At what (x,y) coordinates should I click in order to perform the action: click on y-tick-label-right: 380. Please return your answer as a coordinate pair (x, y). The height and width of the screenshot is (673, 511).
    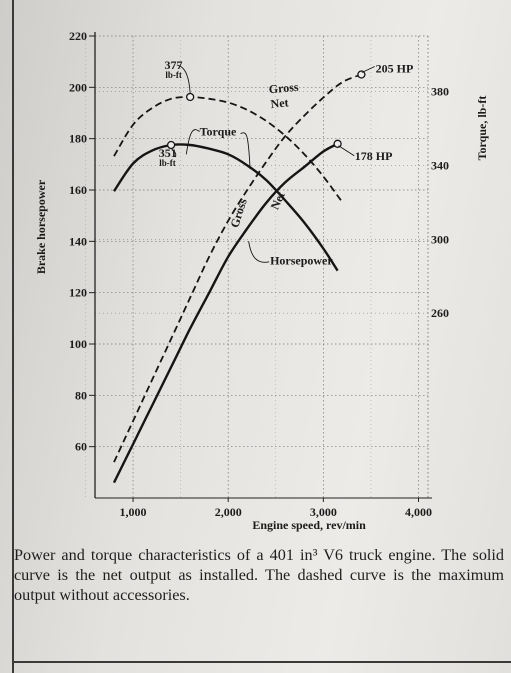
    Looking at the image, I should click on (440, 91).